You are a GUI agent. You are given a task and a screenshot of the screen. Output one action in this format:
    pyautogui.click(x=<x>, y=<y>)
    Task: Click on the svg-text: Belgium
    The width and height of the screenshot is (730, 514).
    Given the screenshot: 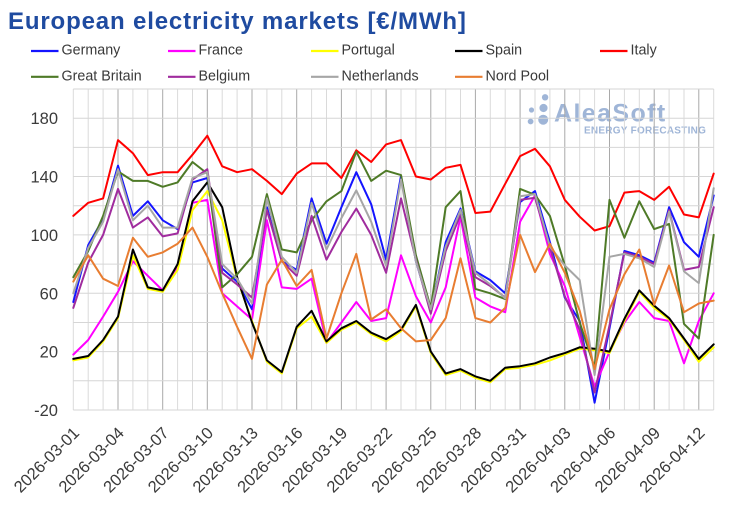 What is the action you would take?
    pyautogui.click(x=225, y=76)
    